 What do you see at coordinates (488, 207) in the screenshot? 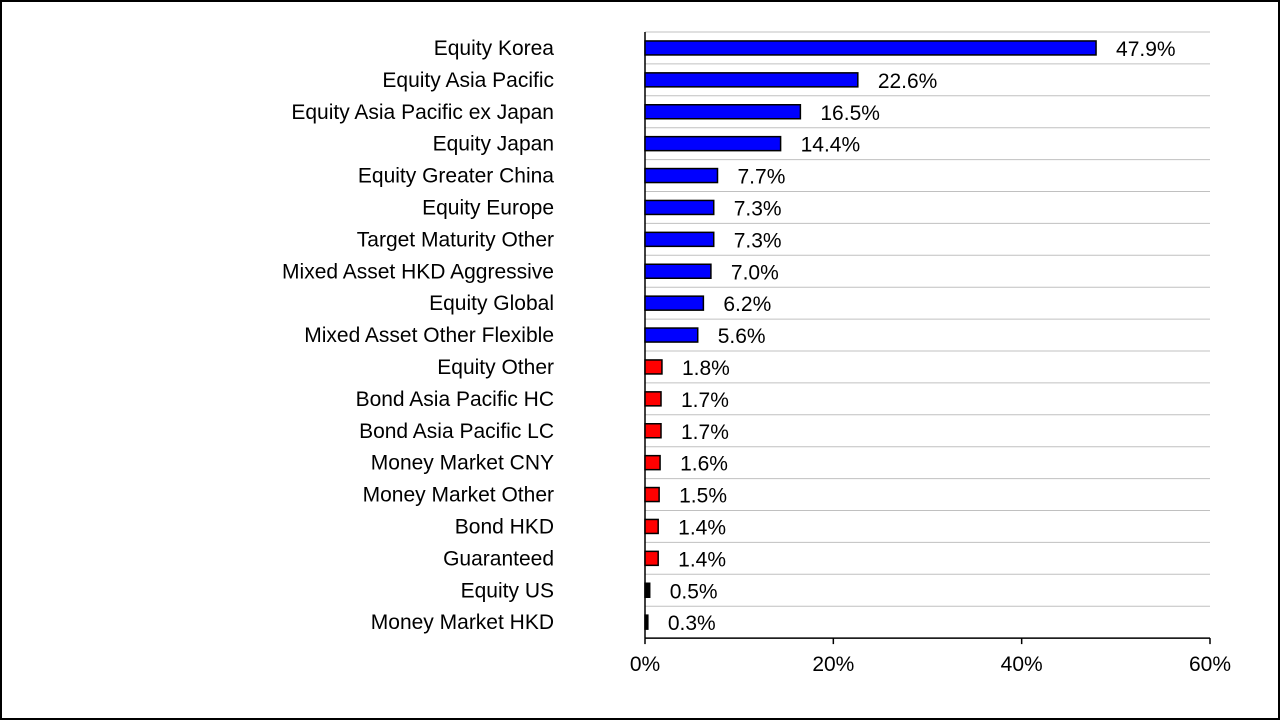
I see `category-label: Equity Europe` at bounding box center [488, 207].